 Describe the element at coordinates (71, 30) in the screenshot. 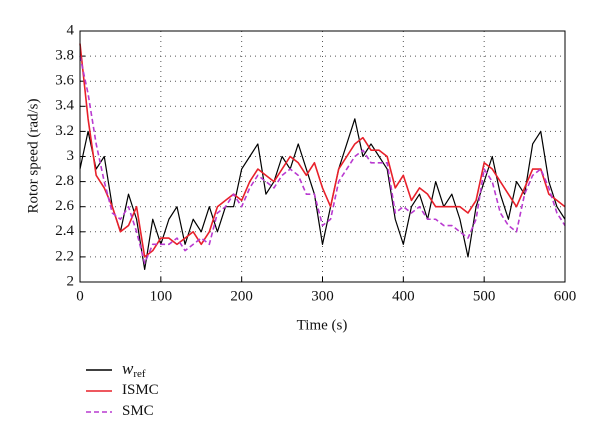

I see `y-tick-label: 4` at that location.